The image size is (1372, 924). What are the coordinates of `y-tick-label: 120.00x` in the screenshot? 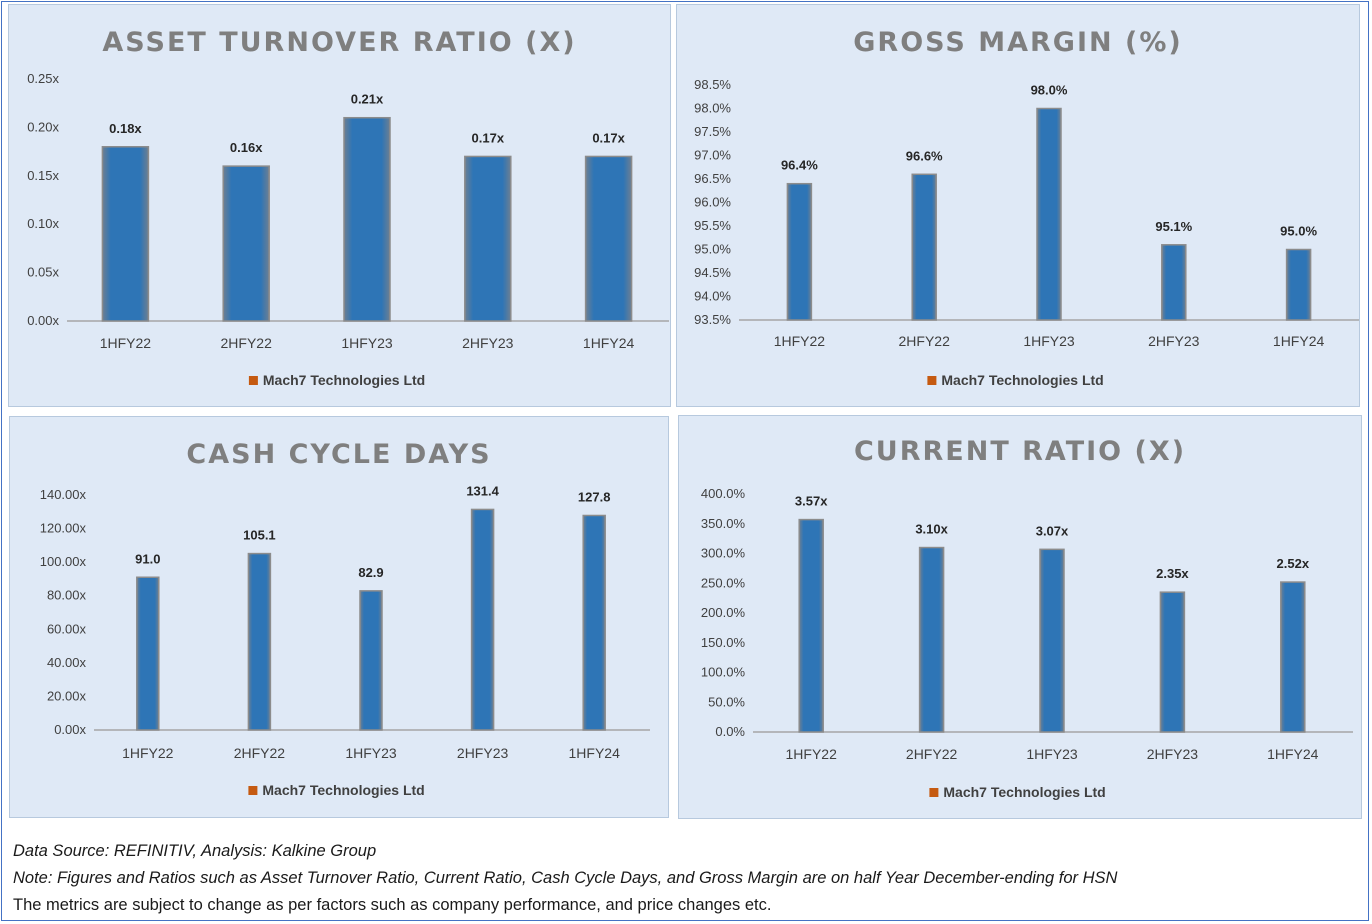 It's located at (63, 528).